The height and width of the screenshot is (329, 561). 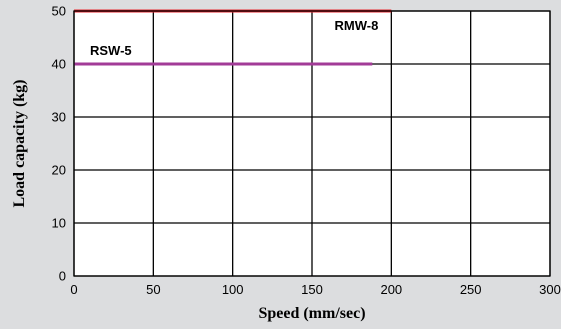 I want to click on y-axis-title: Load capacity (kg), so click(x=19, y=144).